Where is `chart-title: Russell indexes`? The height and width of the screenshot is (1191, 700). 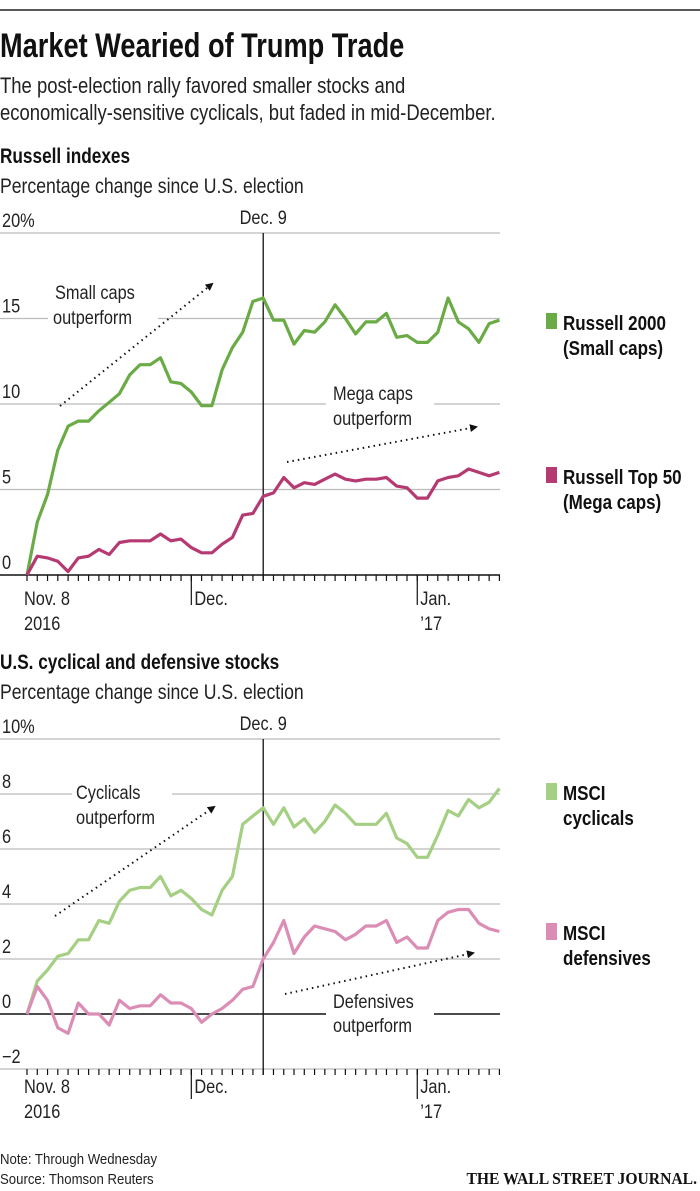
chart-title: Russell indexes is located at coordinates (65, 157).